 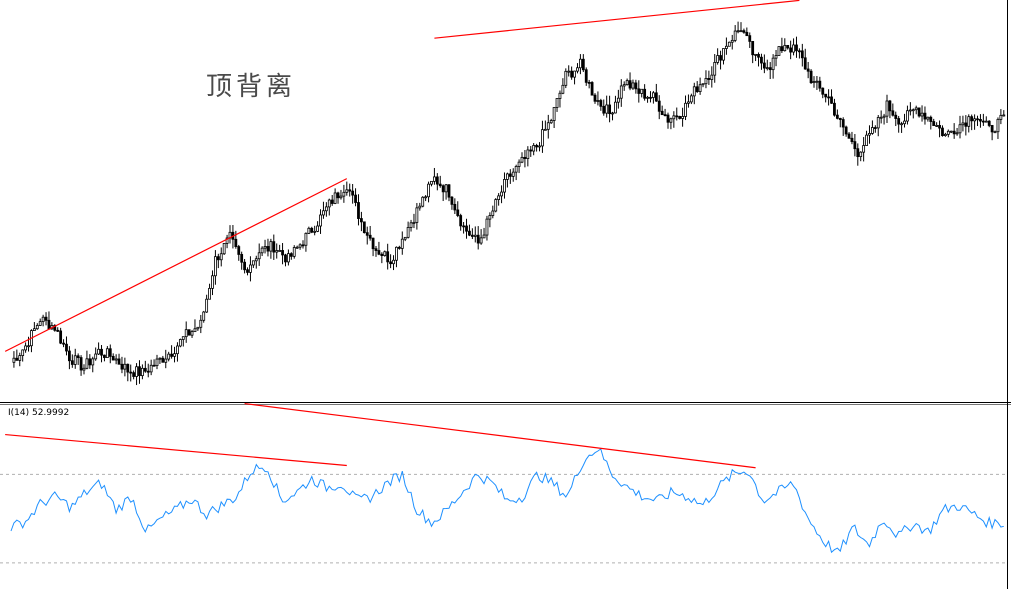 What do you see at coordinates (176, 265) in the screenshot?
I see `price-divergence-line` at bounding box center [176, 265].